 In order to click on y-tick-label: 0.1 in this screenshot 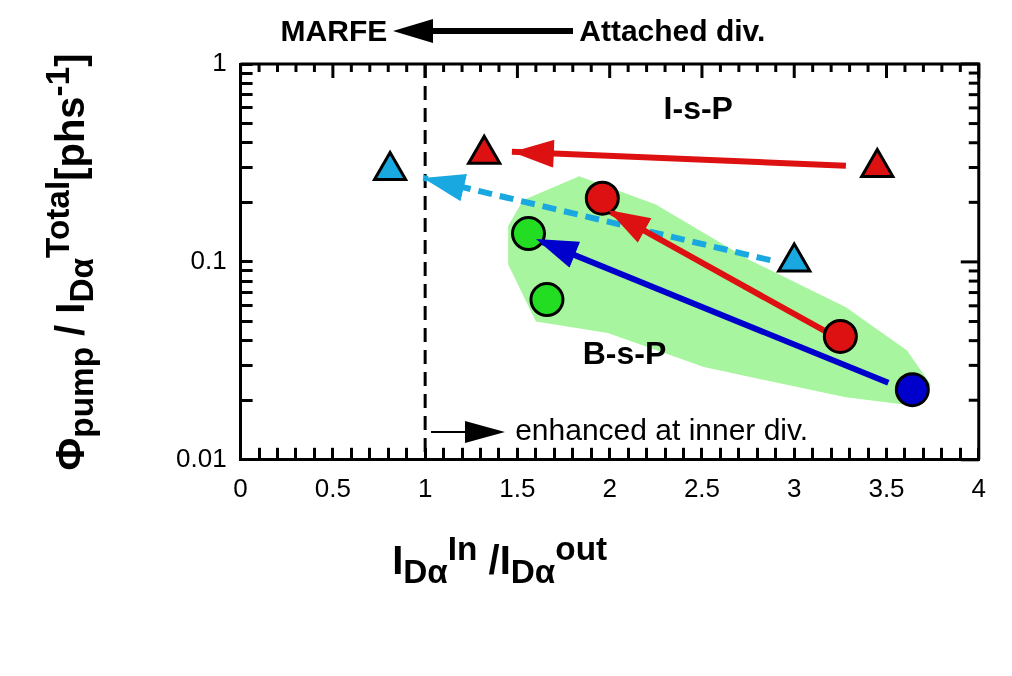, I will do `click(208, 260)`.